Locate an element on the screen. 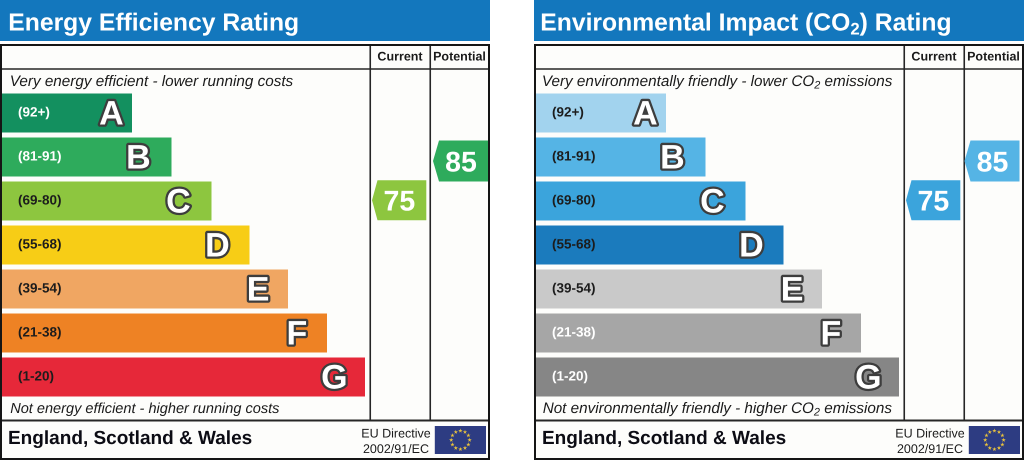 The image size is (1024, 460). svg-text:Environmental Impact (CO2) Rat: Environmental Impact (CO2) Rating is located at coordinates (745, 23).